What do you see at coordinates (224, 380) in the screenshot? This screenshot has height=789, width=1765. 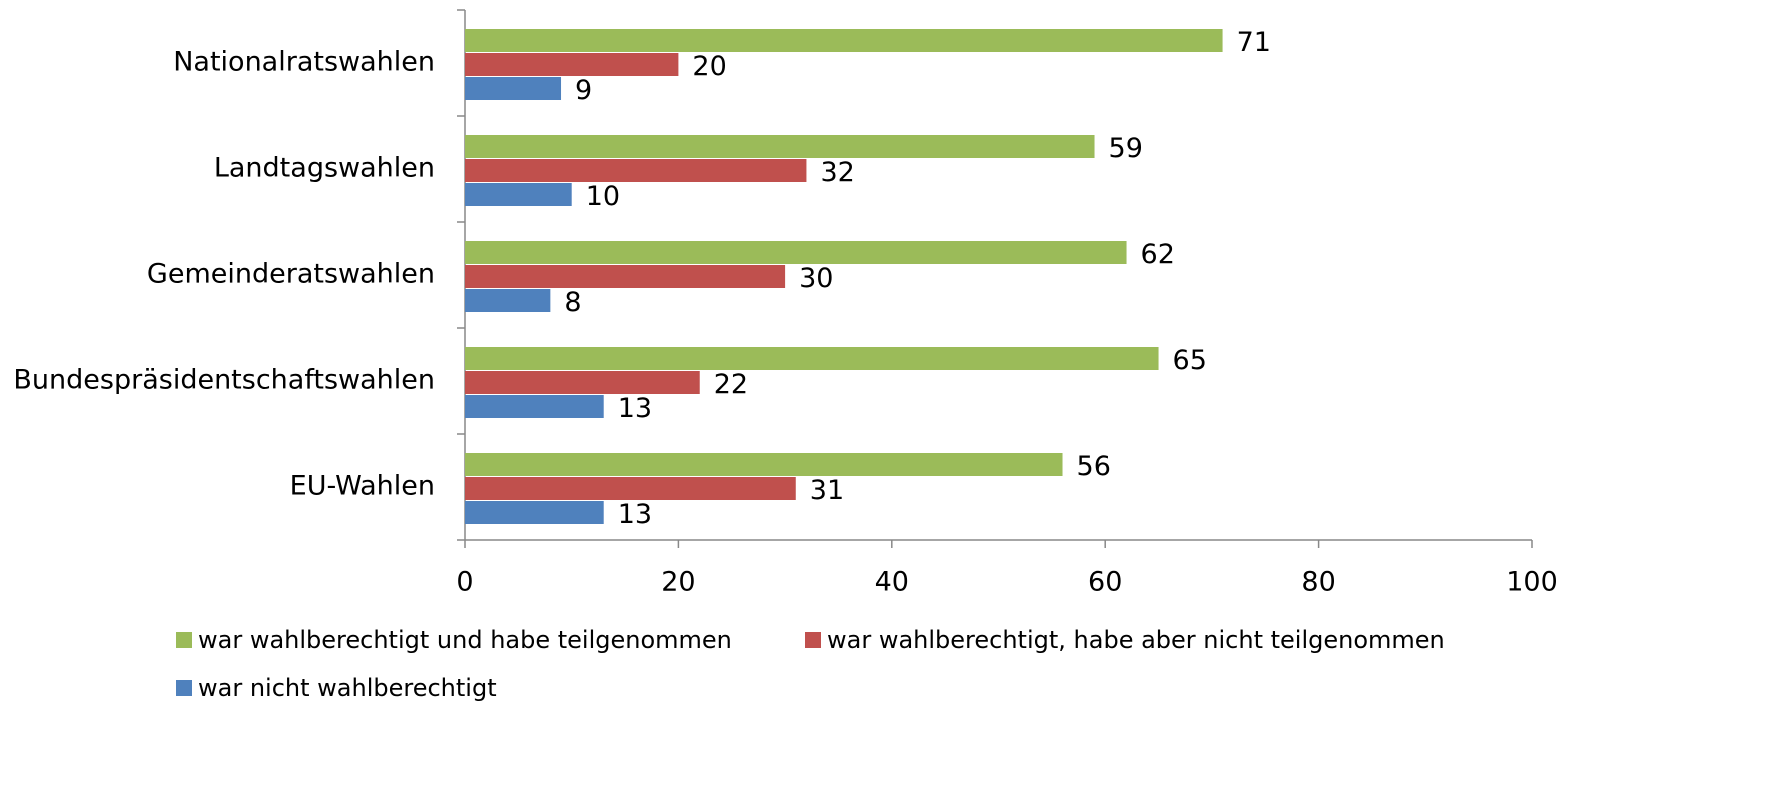 I see `category-label: Bundespräsidentschaftswahlen` at bounding box center [224, 380].